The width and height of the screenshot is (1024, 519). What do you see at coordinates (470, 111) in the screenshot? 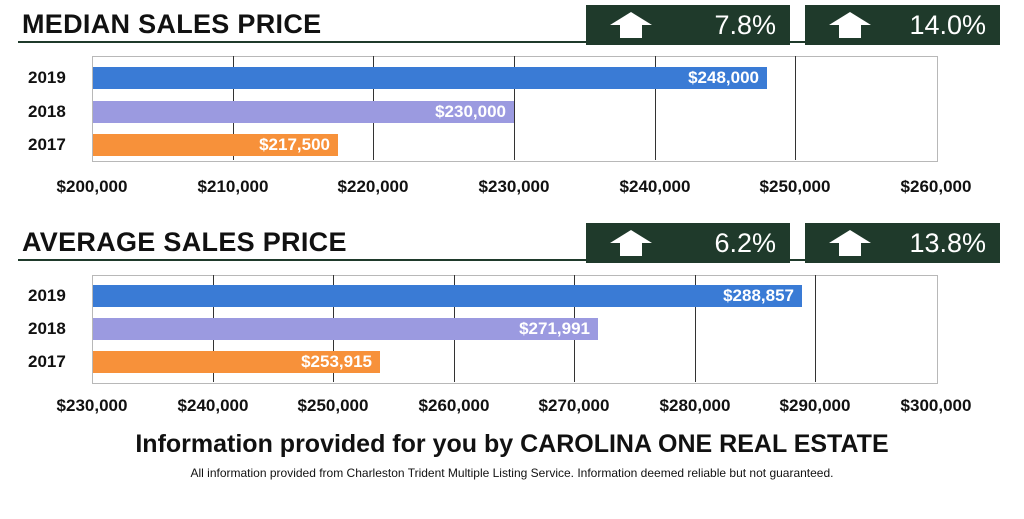
I see `bar-value-label: $230,000` at bounding box center [470, 111].